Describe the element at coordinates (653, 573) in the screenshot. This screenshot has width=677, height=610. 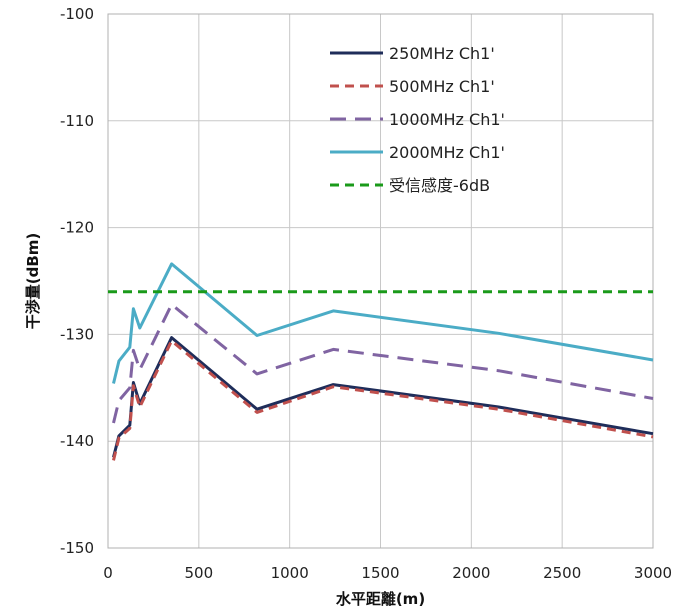
I see `x-tick-label: 3000` at that location.